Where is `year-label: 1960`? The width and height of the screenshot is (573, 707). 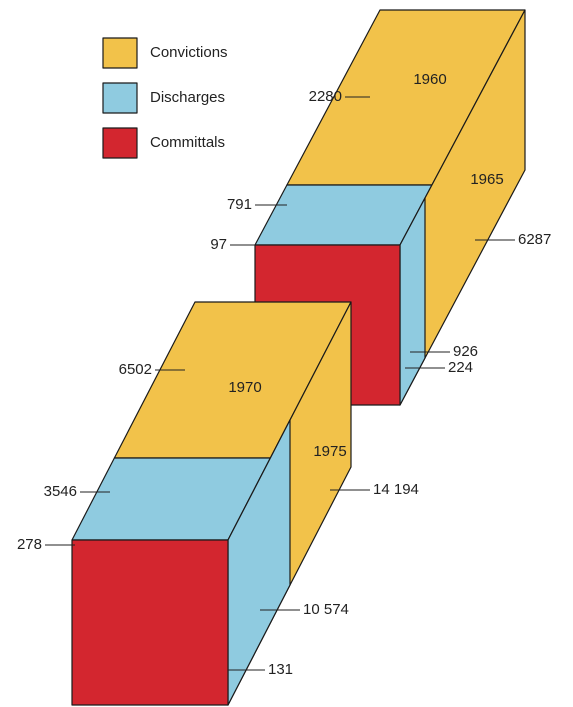 year-label: 1960 is located at coordinates (429, 79).